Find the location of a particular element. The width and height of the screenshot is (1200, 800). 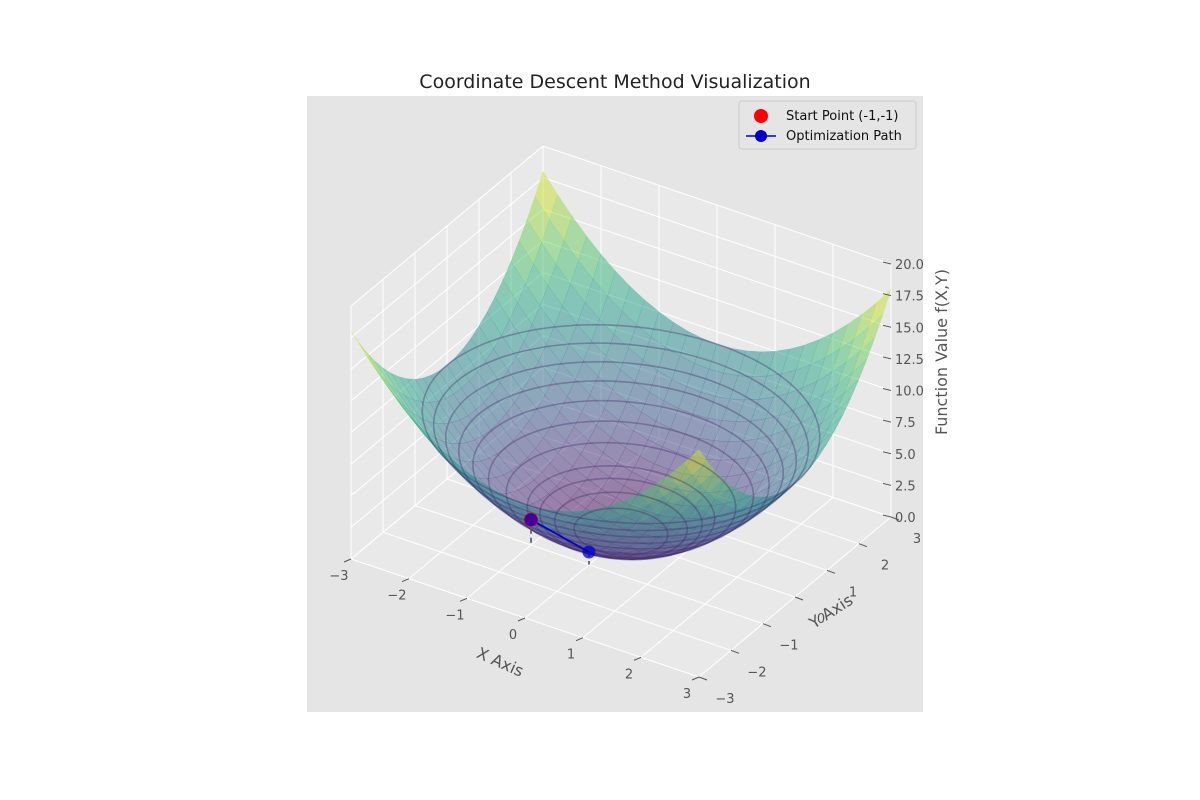

y-tick-label: 0 is located at coordinates (821, 619).